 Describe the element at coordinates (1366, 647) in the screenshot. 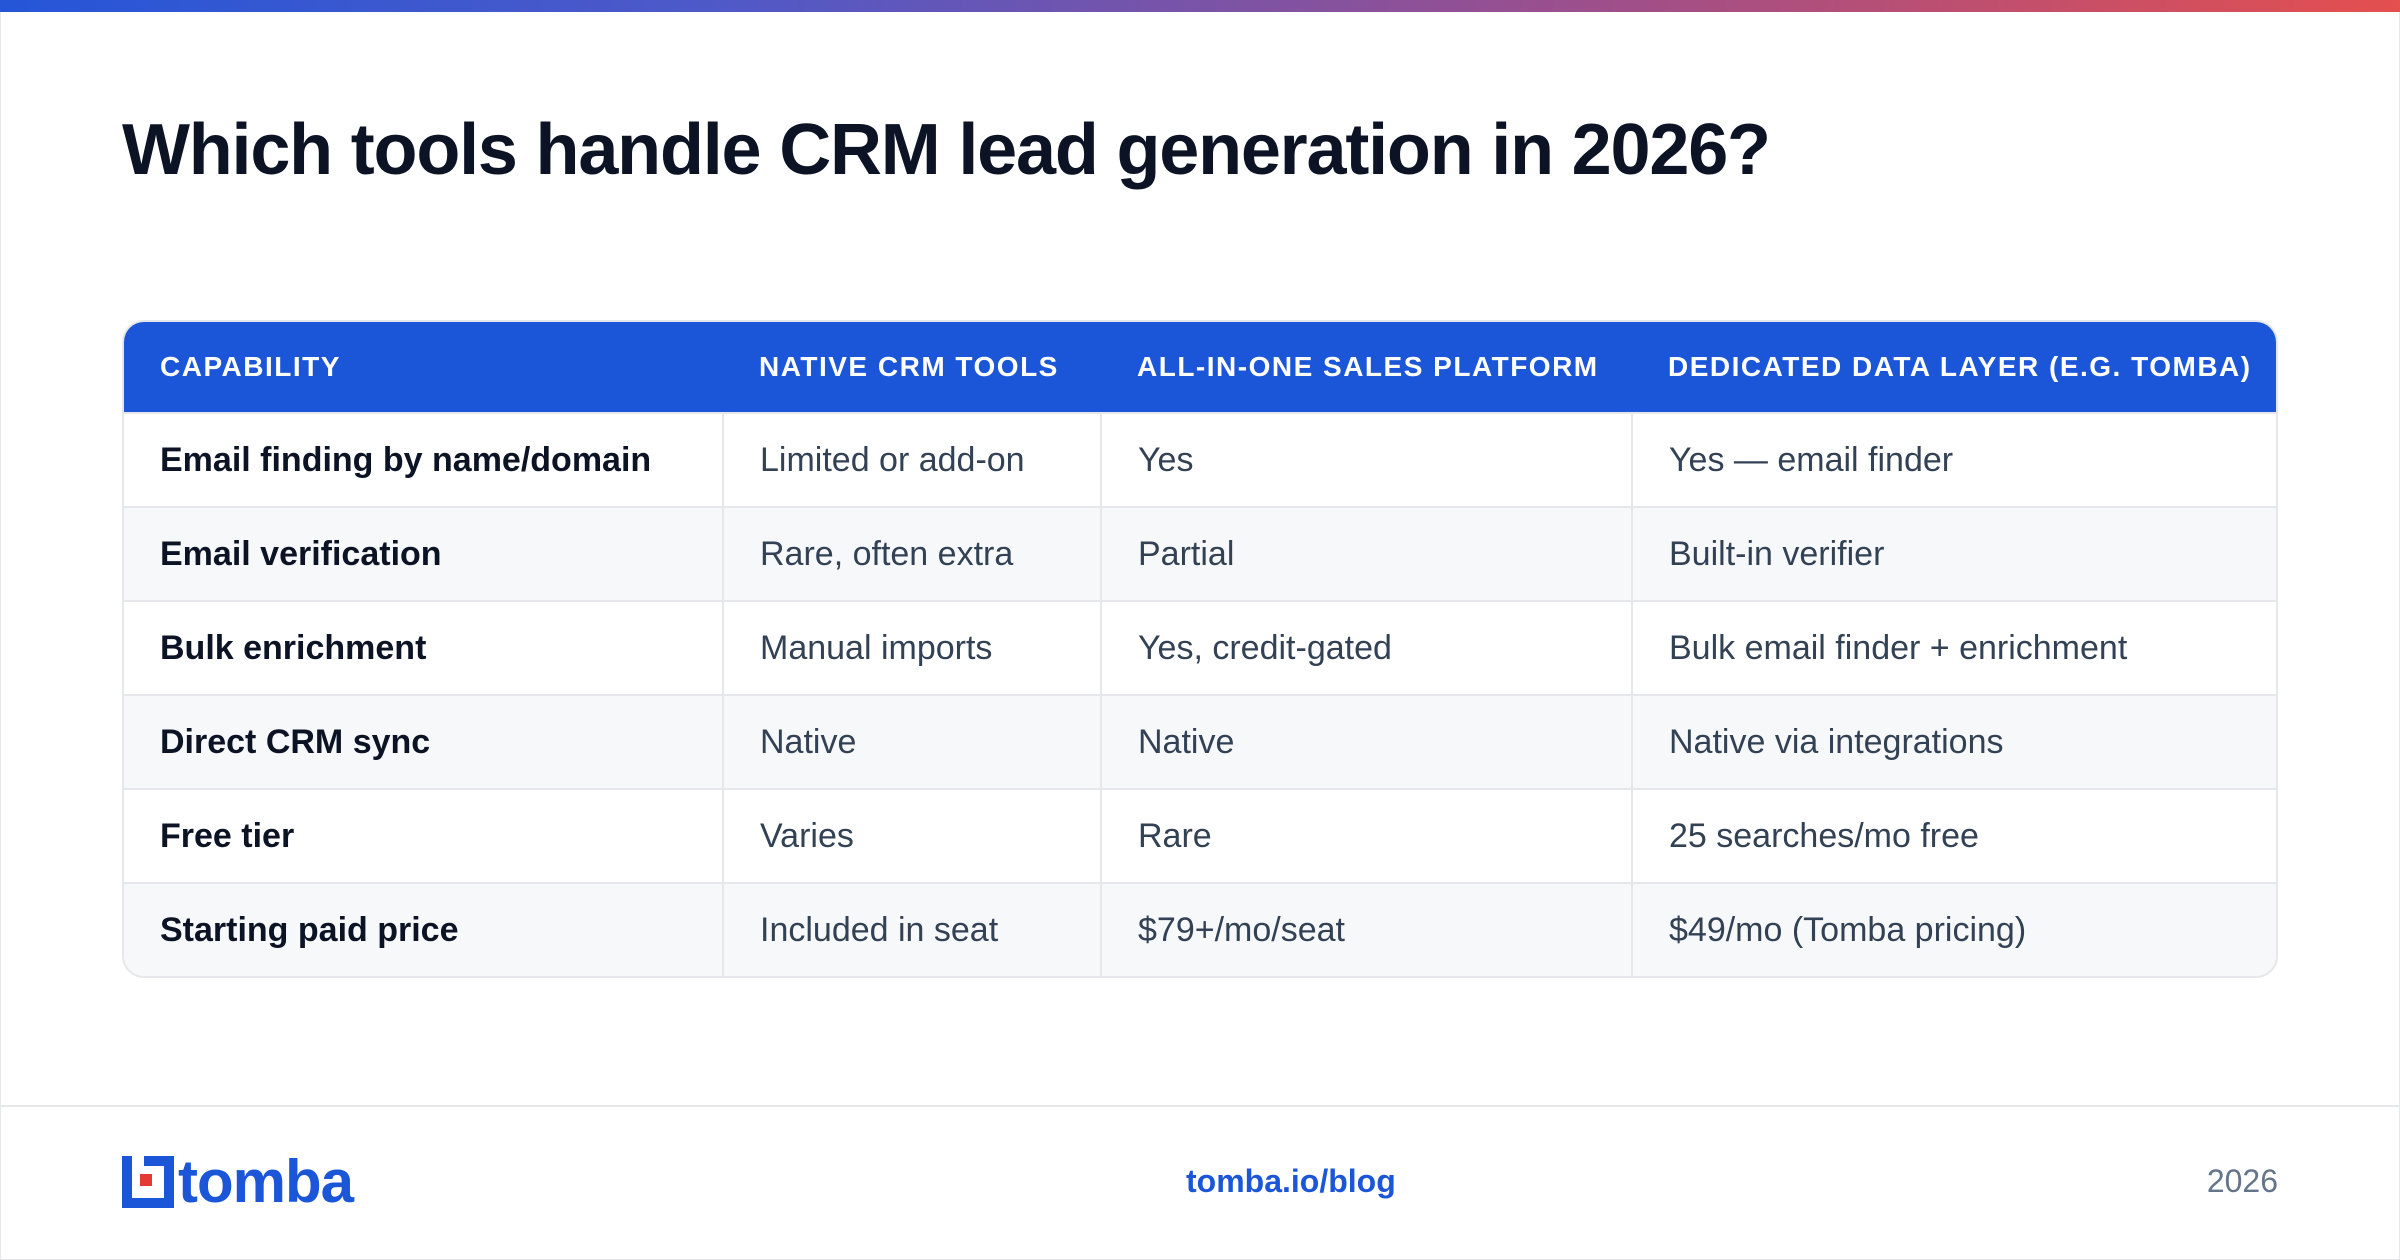

I see `table-cell: Yes, credit-gated` at that location.